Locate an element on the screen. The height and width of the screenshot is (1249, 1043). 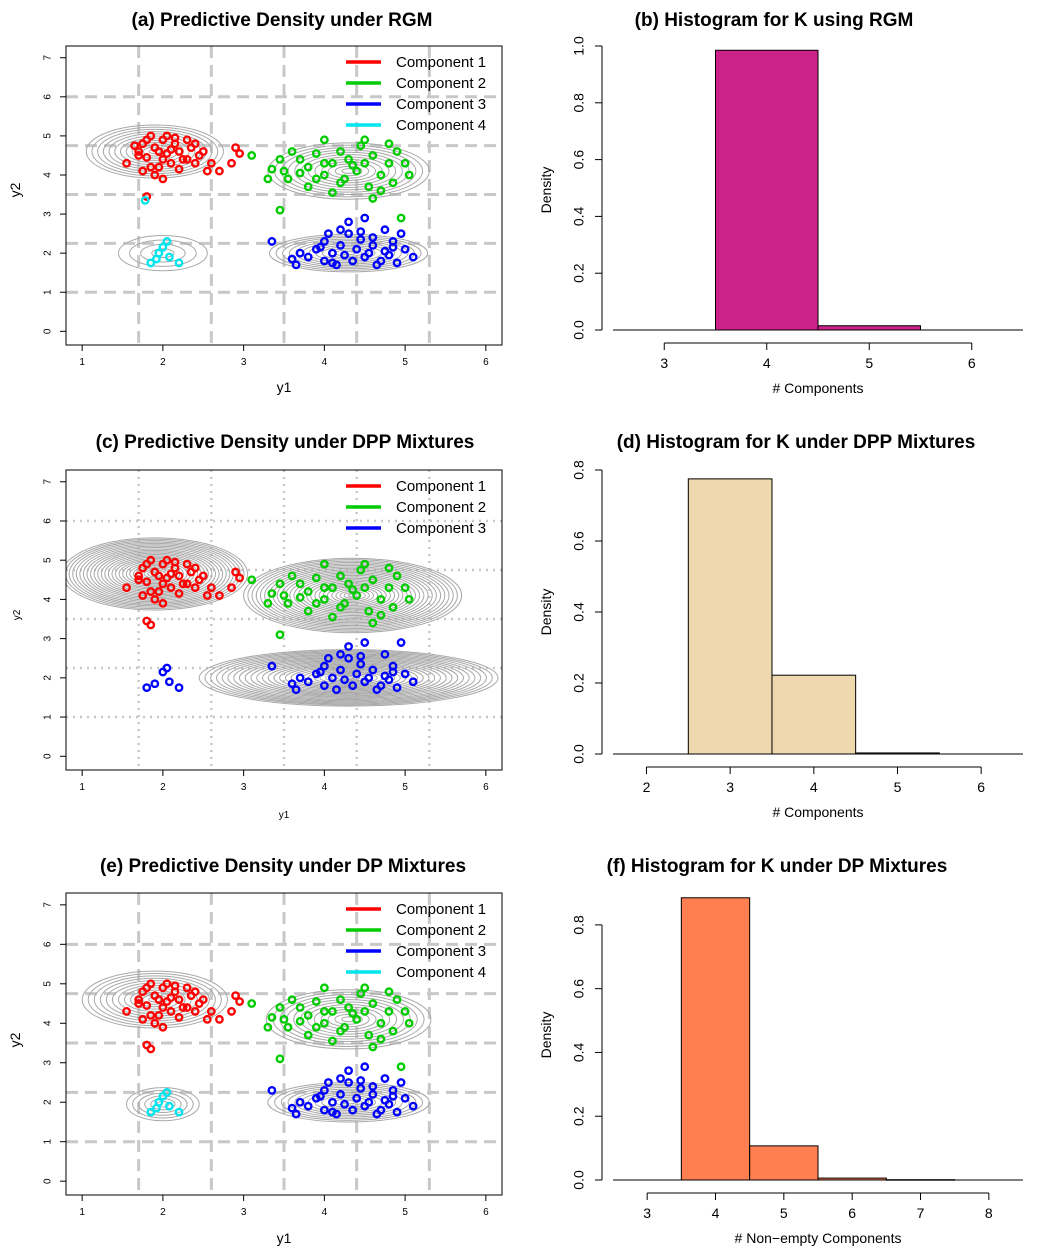
legend-label: Component 1 is located at coordinates (441, 486).